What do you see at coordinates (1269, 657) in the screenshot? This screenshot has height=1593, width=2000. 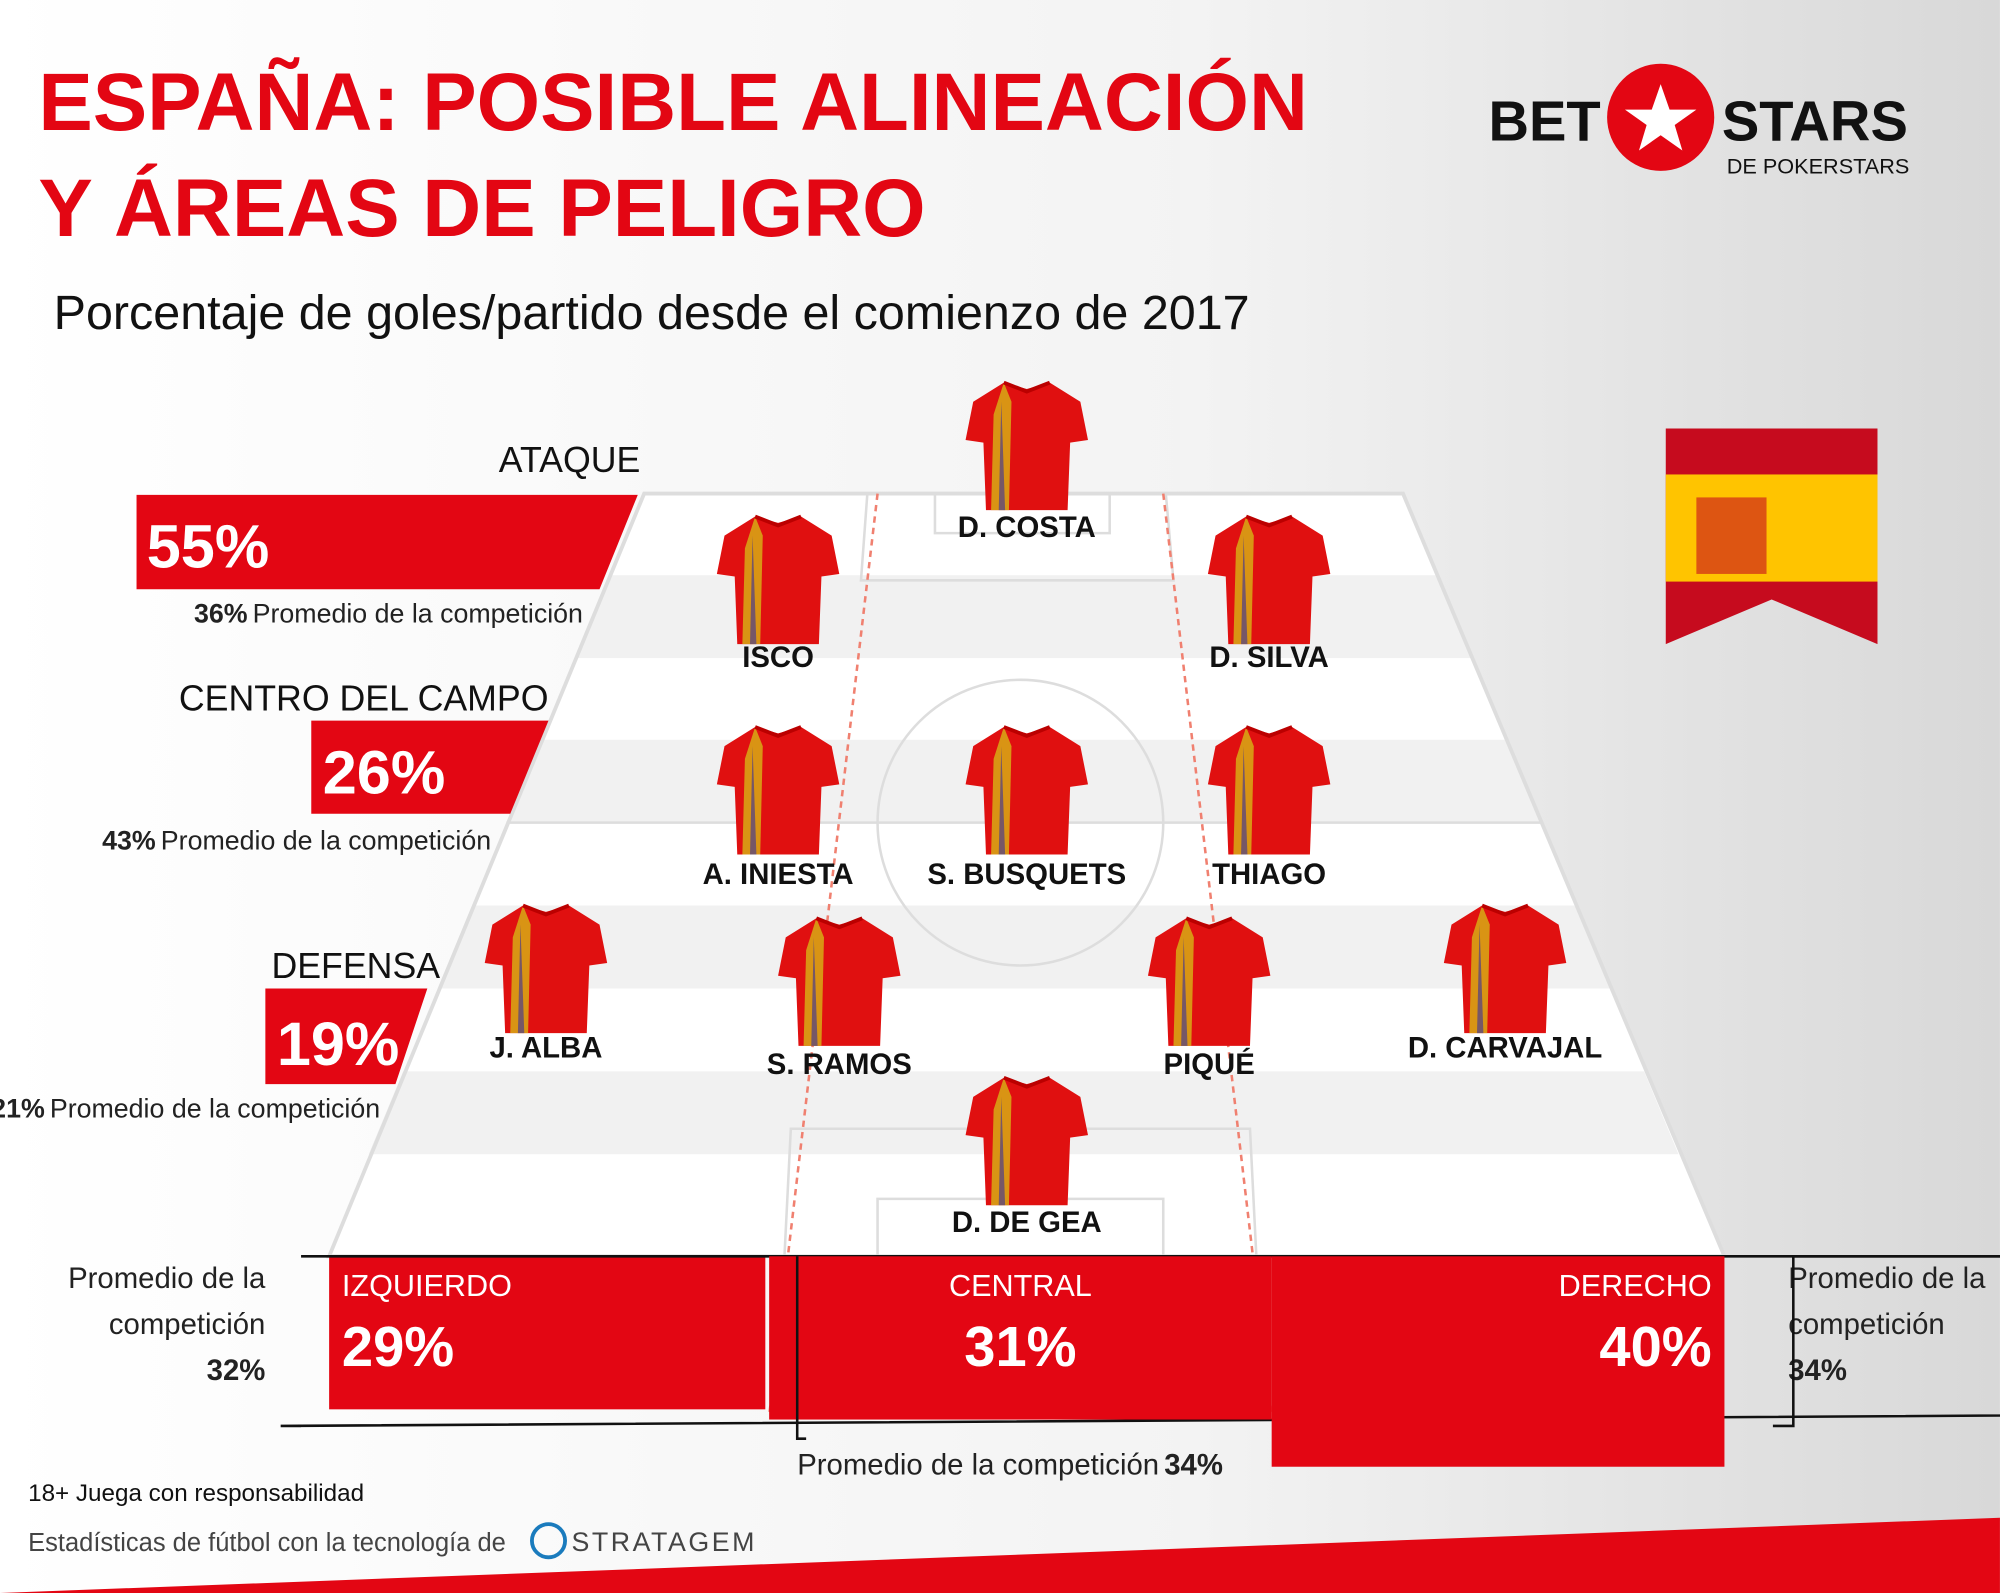 I see `player-name: D. SILVA` at bounding box center [1269, 657].